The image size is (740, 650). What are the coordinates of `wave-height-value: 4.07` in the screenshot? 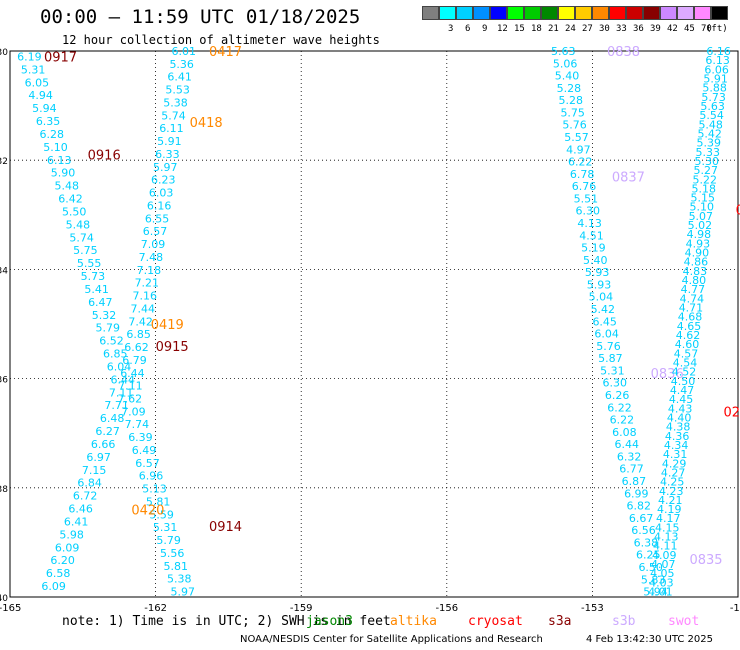 It's located at (663, 564).